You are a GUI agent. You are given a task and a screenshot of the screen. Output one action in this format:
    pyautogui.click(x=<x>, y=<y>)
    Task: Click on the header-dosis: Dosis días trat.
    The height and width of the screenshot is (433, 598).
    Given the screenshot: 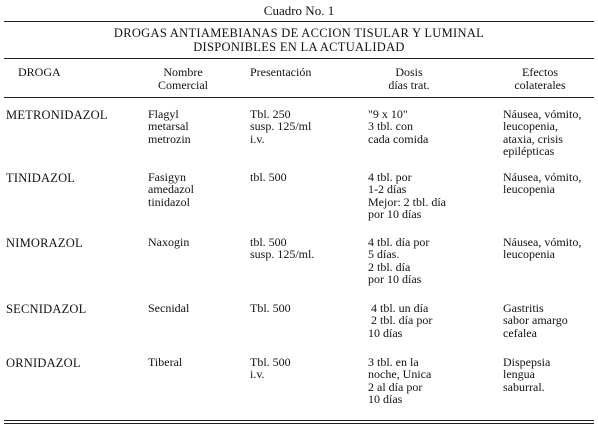 What is the action you would take?
    pyautogui.click(x=409, y=78)
    